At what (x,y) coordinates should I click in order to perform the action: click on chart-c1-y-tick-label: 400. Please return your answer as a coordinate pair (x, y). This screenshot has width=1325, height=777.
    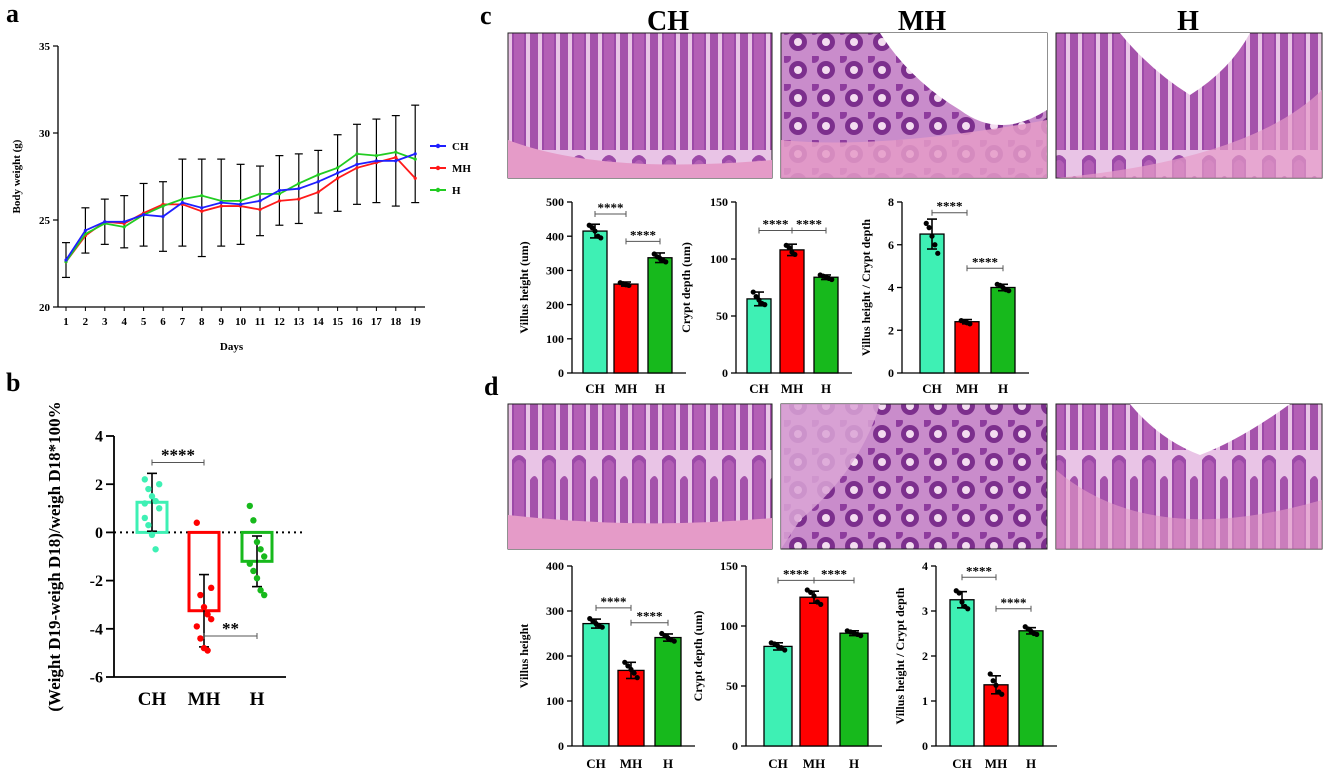
    Looking at the image, I should click on (555, 236).